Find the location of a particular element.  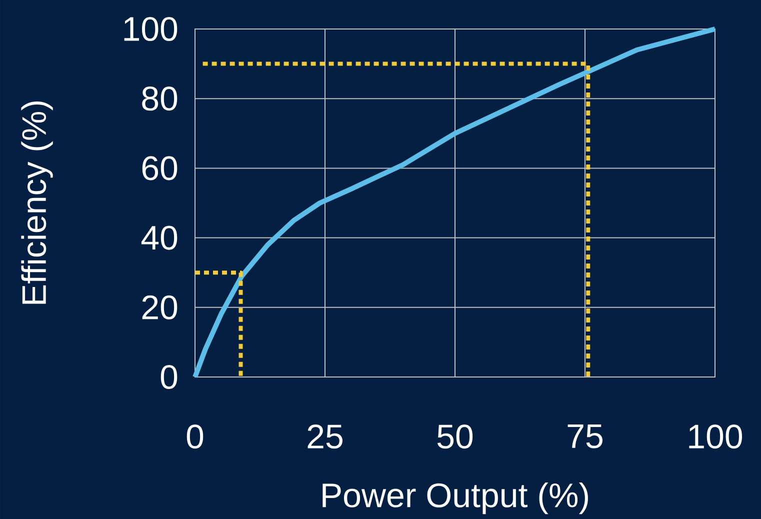

y-tick-label: 60 is located at coordinates (160, 168).